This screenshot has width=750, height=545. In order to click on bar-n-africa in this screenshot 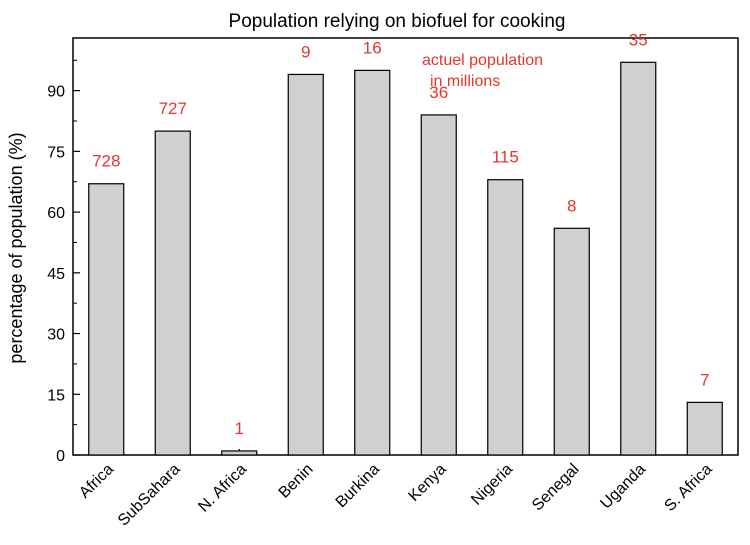, I will do `click(239, 453)`.